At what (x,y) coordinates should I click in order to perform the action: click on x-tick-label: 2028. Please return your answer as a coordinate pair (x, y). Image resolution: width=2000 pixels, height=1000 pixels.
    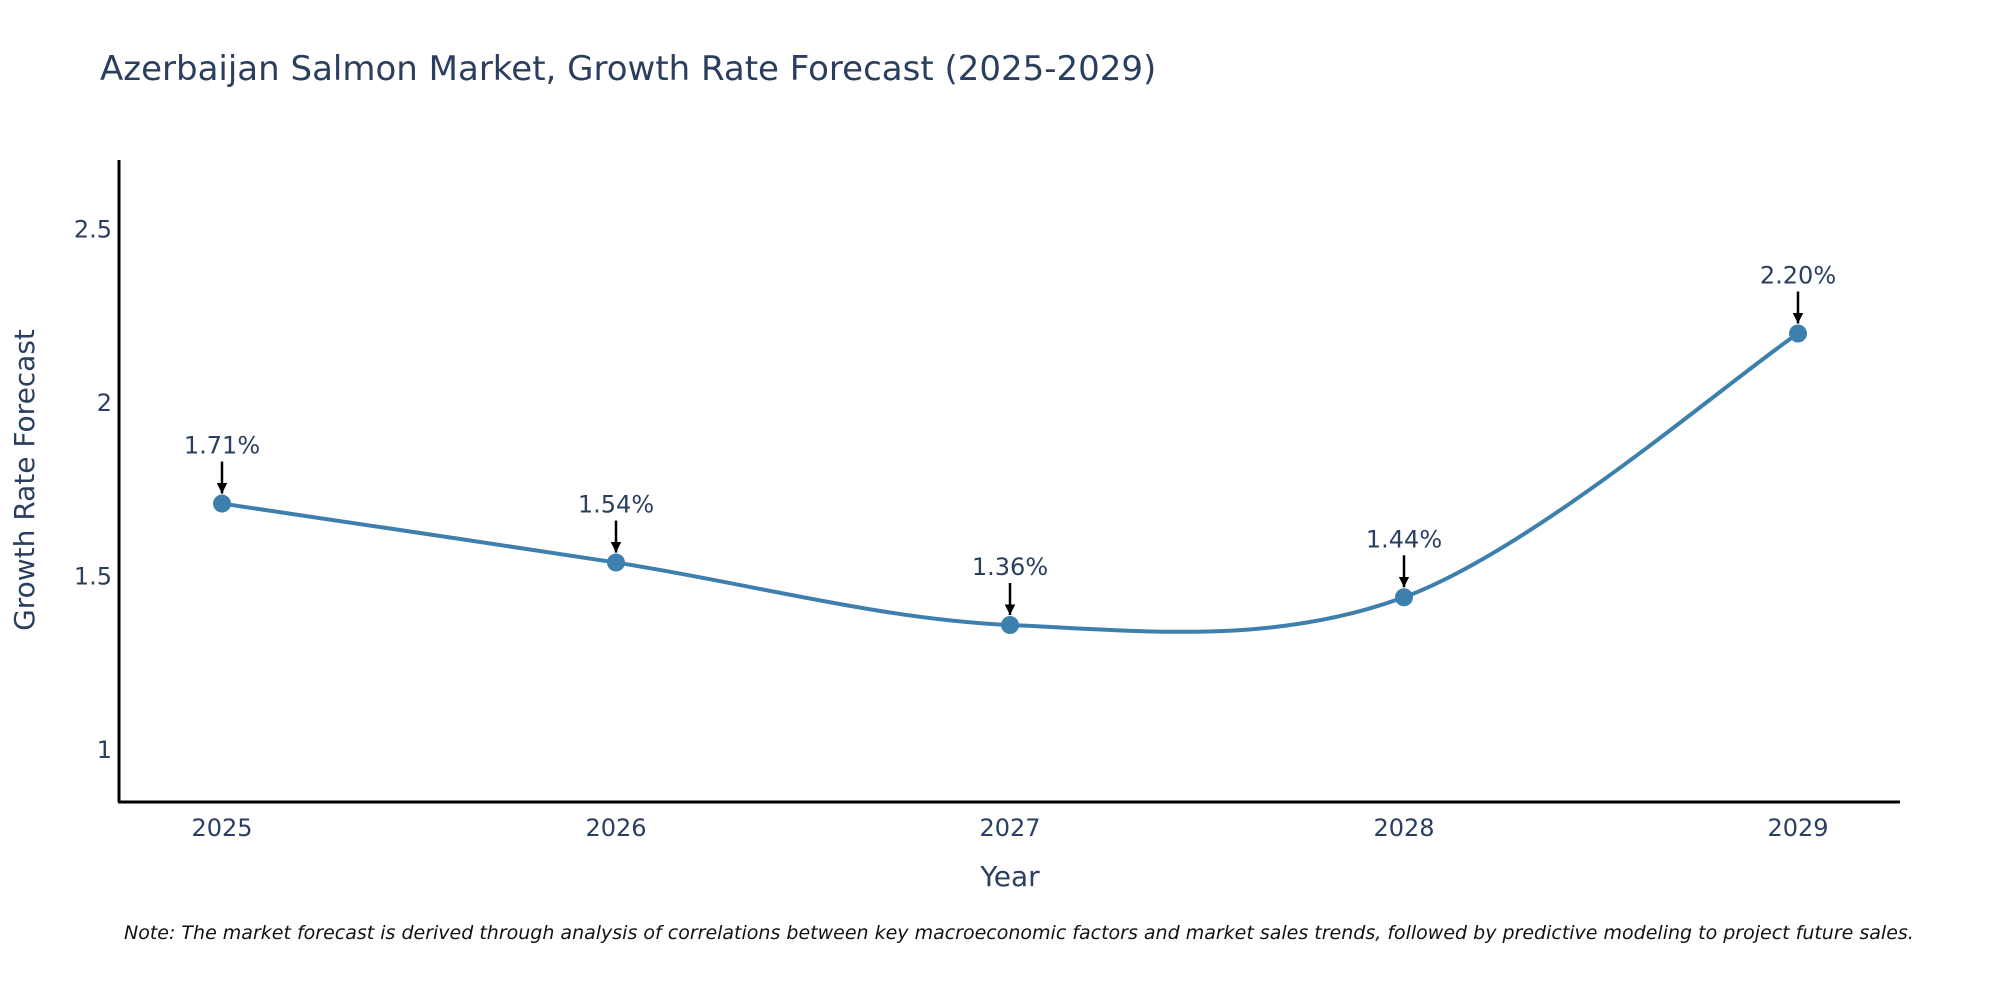
    Looking at the image, I should click on (1403, 828).